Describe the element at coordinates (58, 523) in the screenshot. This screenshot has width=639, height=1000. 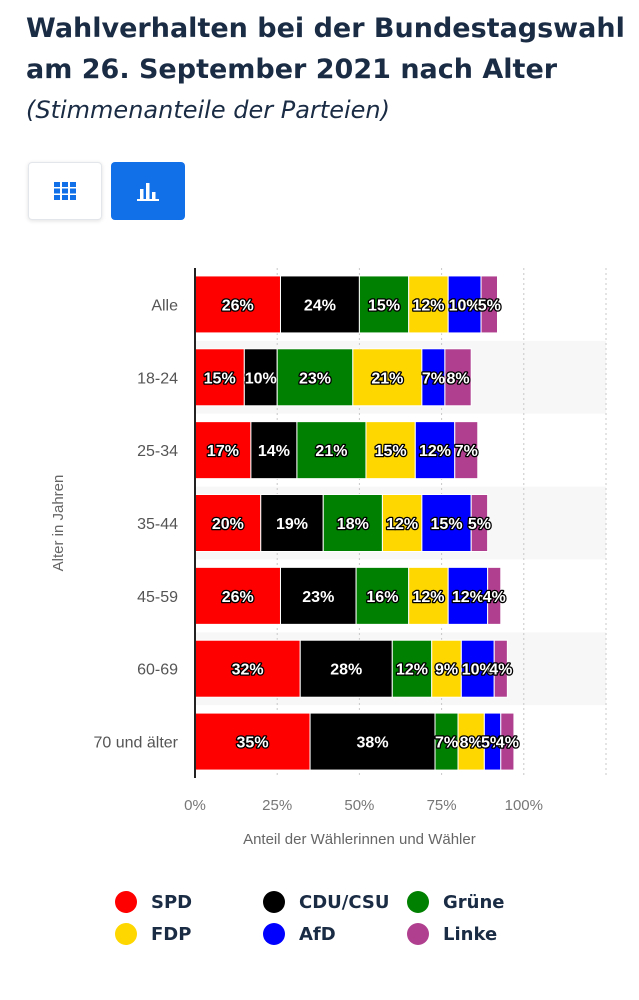
I see `y-axis-title: Alter in Jahren` at that location.